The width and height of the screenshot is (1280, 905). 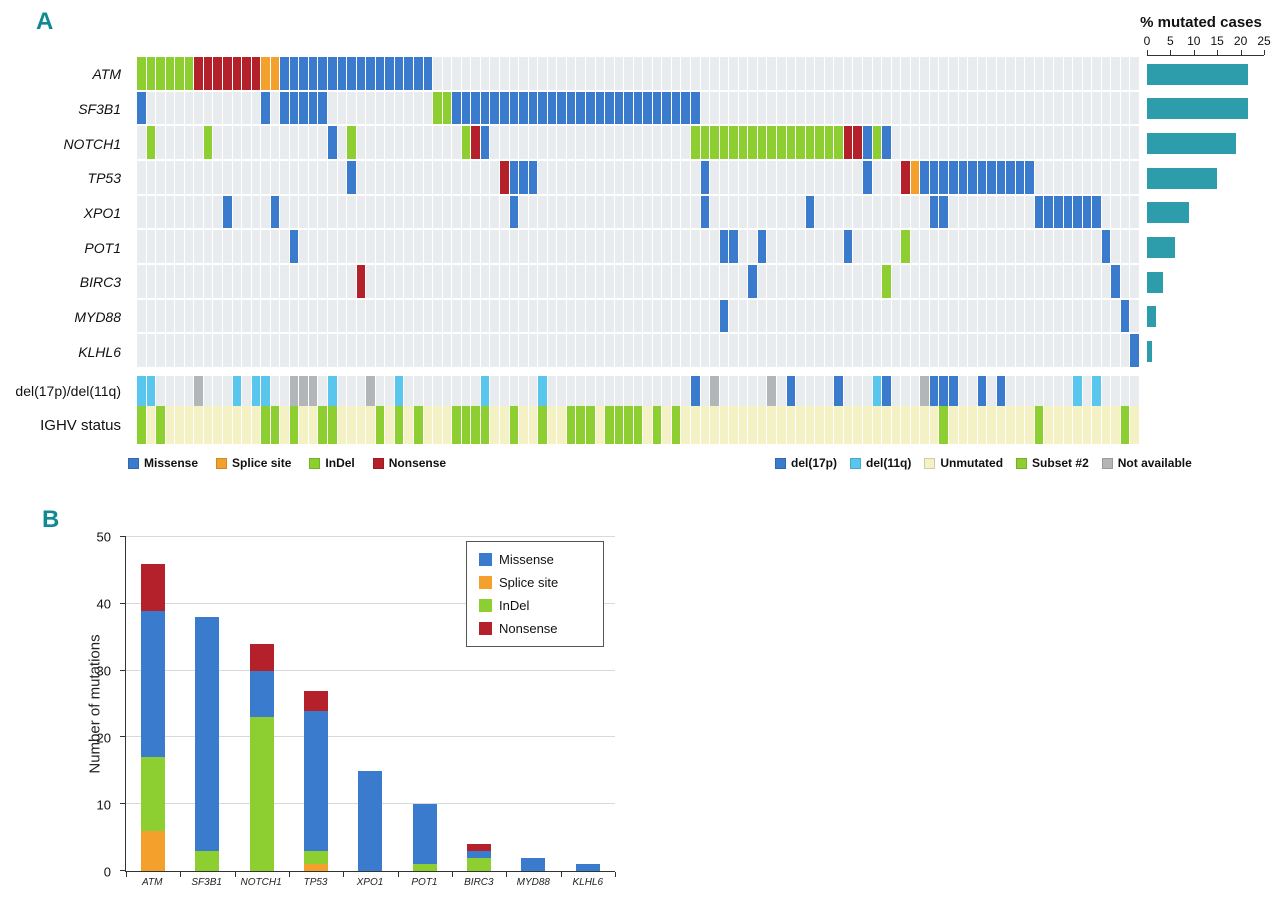 I want to click on legend-item-del11q: del(11q), so click(x=880, y=463).